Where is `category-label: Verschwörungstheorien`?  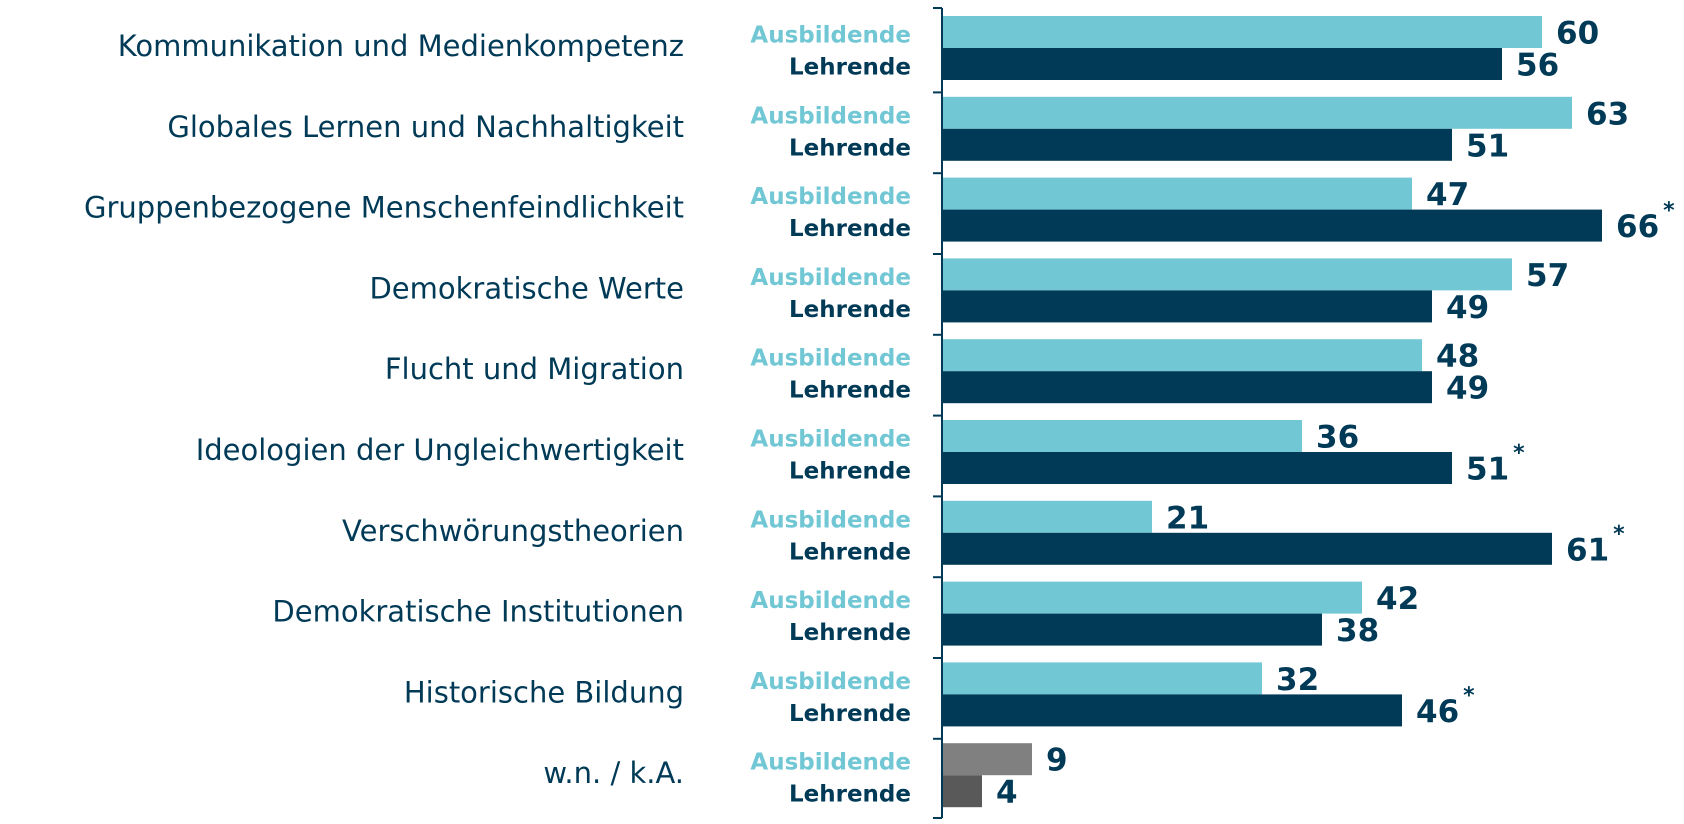
category-label: Verschwörungstheorien is located at coordinates (513, 531).